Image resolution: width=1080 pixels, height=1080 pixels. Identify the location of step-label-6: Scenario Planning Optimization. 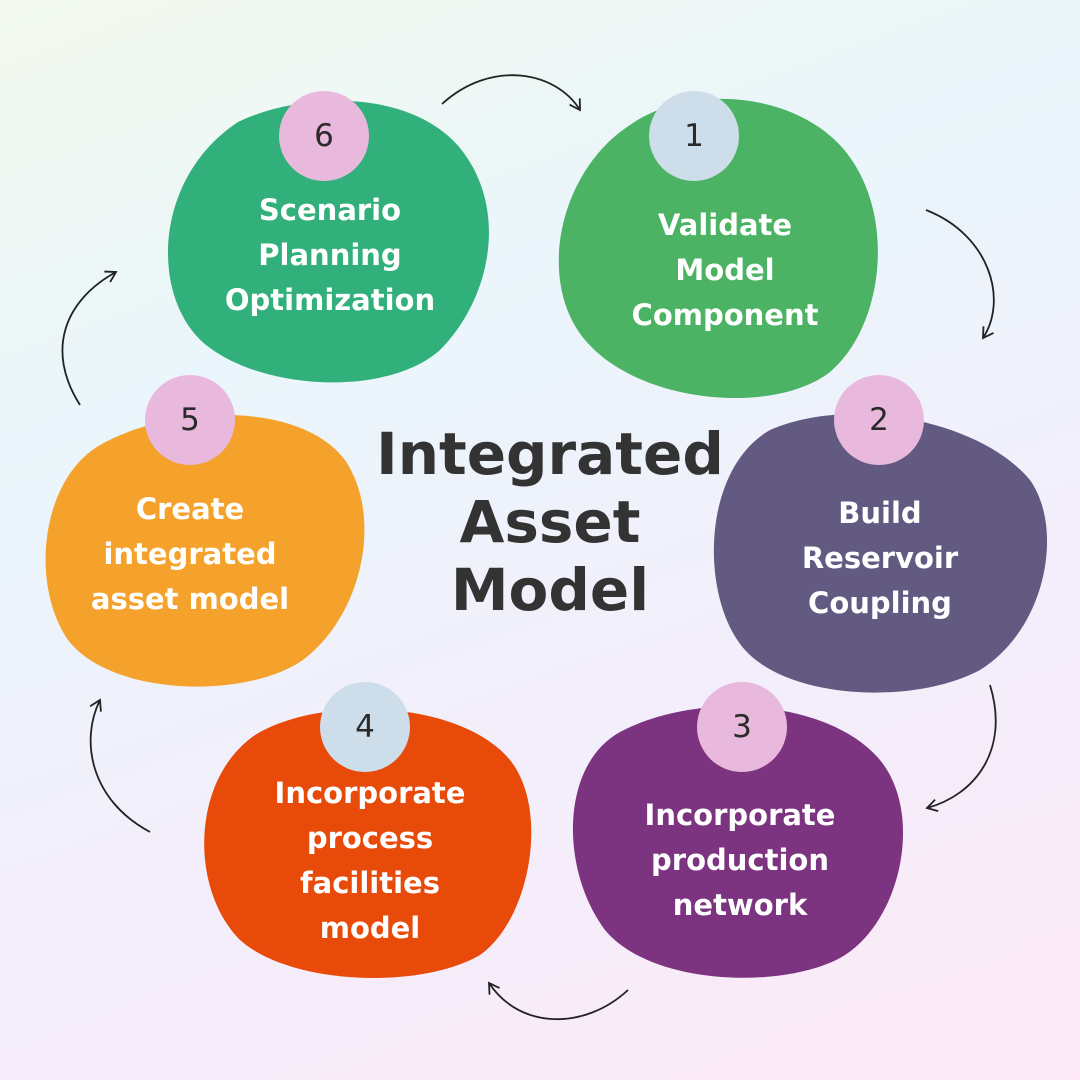
(330, 254).